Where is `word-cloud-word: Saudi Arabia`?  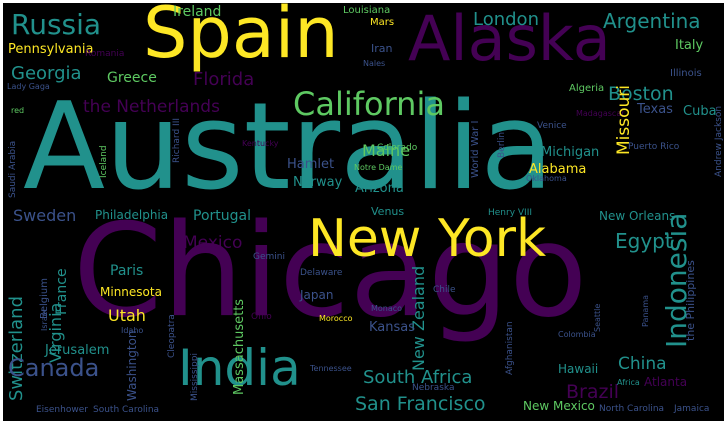
word-cloud-word: Saudi Arabia is located at coordinates (13, 169).